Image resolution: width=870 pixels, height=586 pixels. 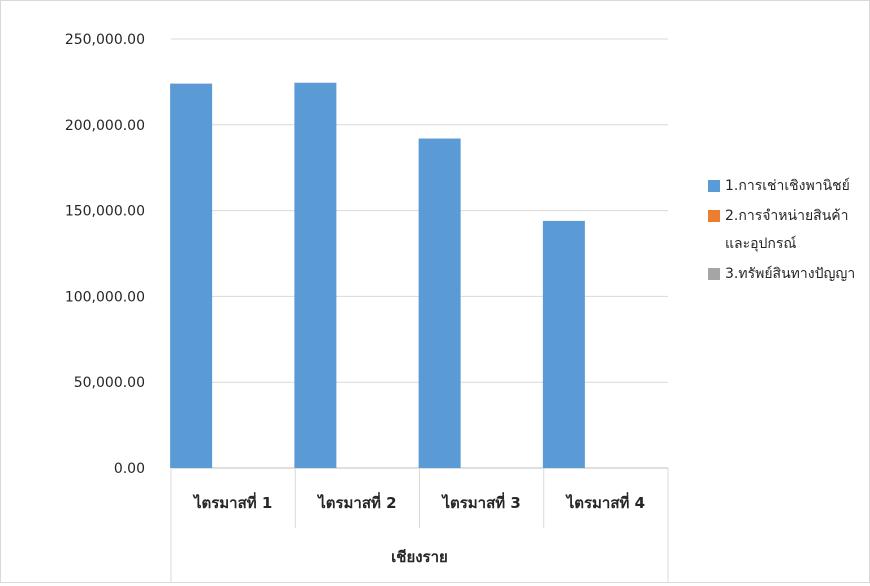 I want to click on legend-label-series-1: 1.การเช่าเชิงพานิชย์, so click(x=787, y=186).